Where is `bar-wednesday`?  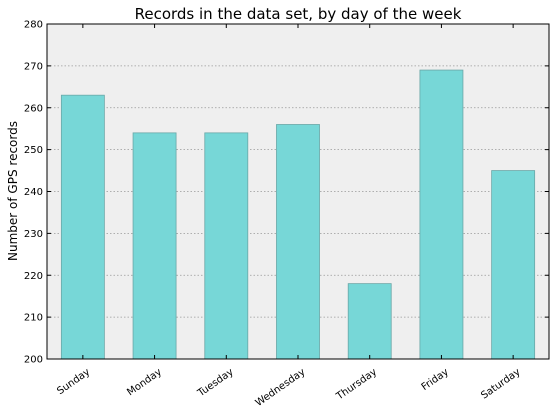
bar-wednesday is located at coordinates (297, 242).